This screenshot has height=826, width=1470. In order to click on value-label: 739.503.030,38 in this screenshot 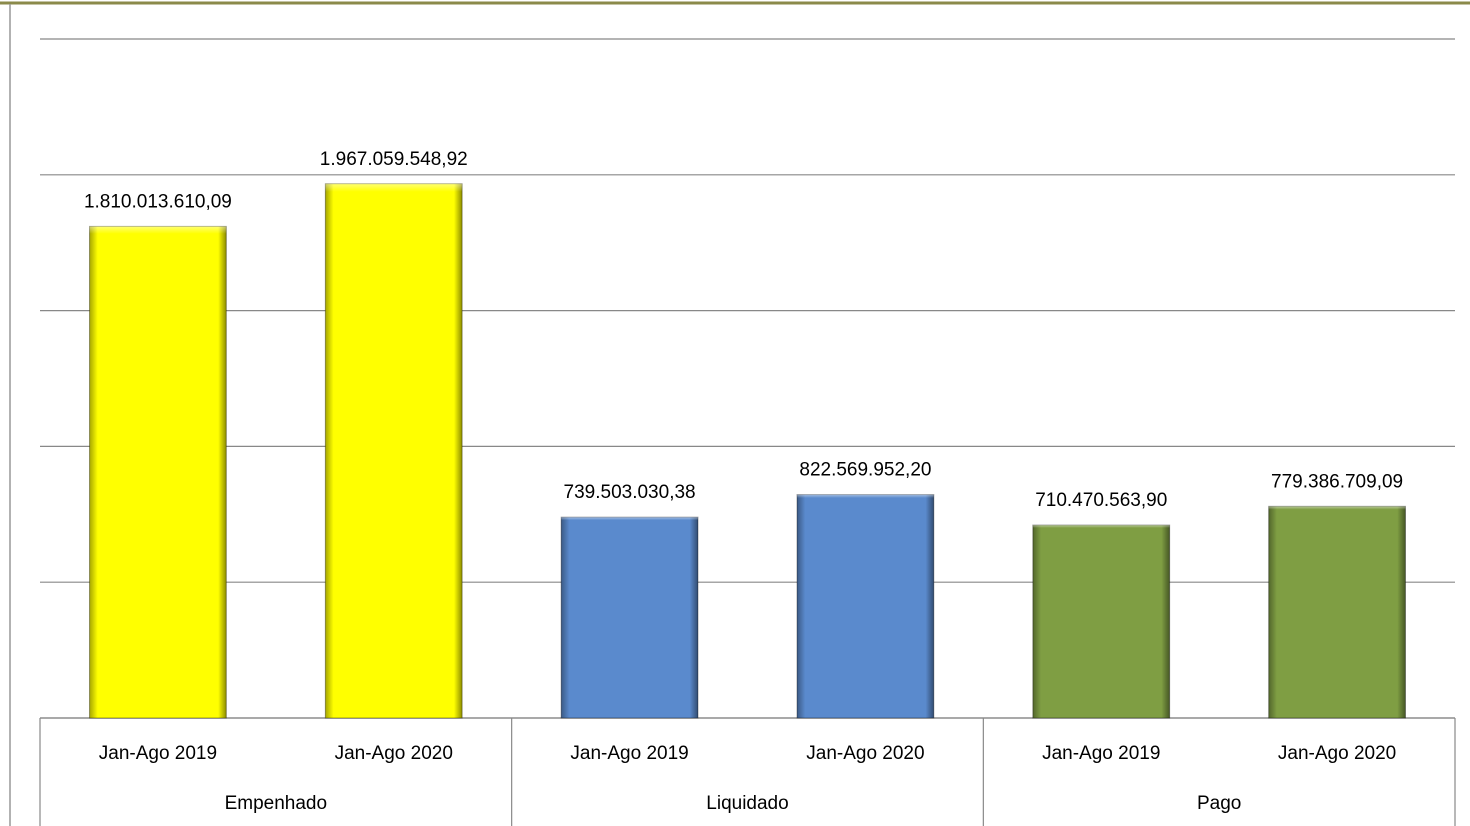, I will do `click(630, 492)`.